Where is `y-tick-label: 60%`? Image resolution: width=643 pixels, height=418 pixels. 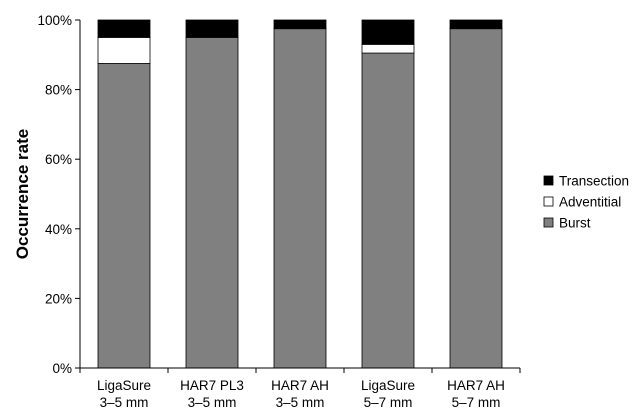
y-tick-label: 60% is located at coordinates (58, 159).